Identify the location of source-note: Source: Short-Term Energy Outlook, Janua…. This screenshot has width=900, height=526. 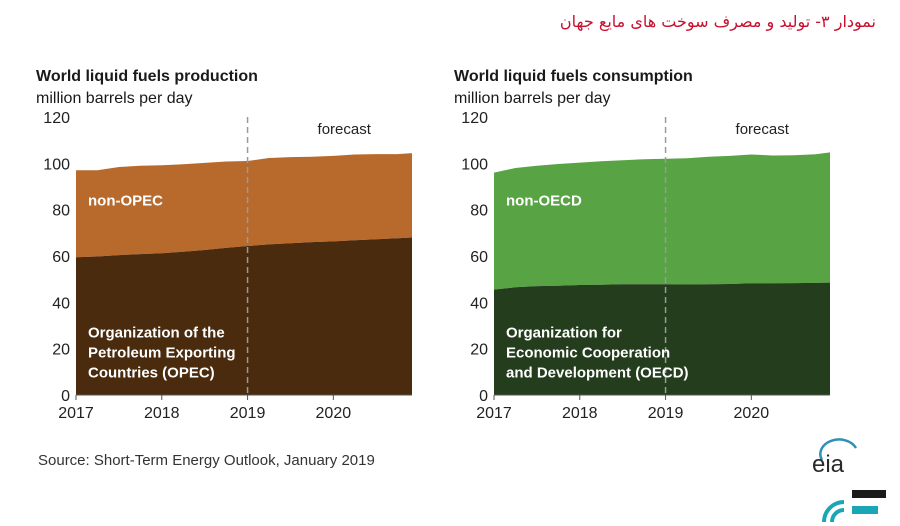
(206, 460).